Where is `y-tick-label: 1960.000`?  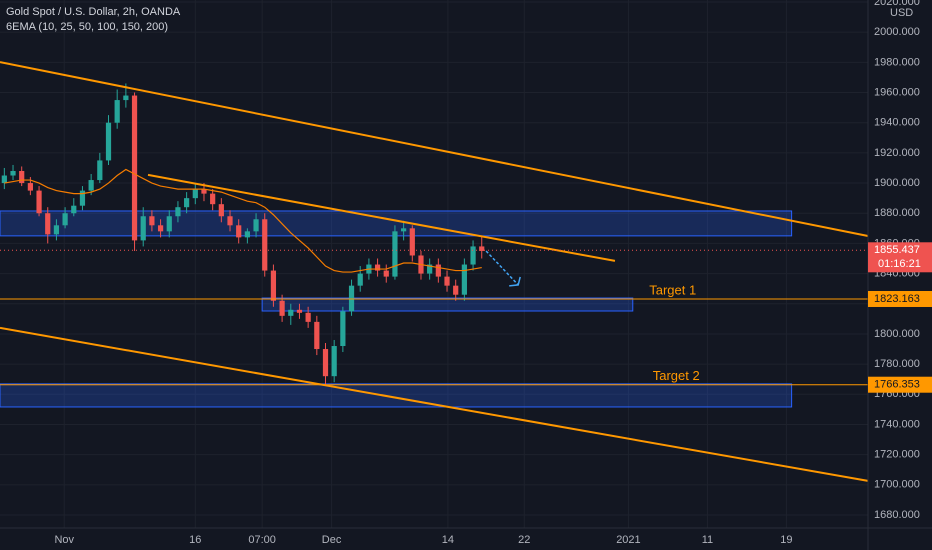 y-tick-label: 1960.000 is located at coordinates (897, 92).